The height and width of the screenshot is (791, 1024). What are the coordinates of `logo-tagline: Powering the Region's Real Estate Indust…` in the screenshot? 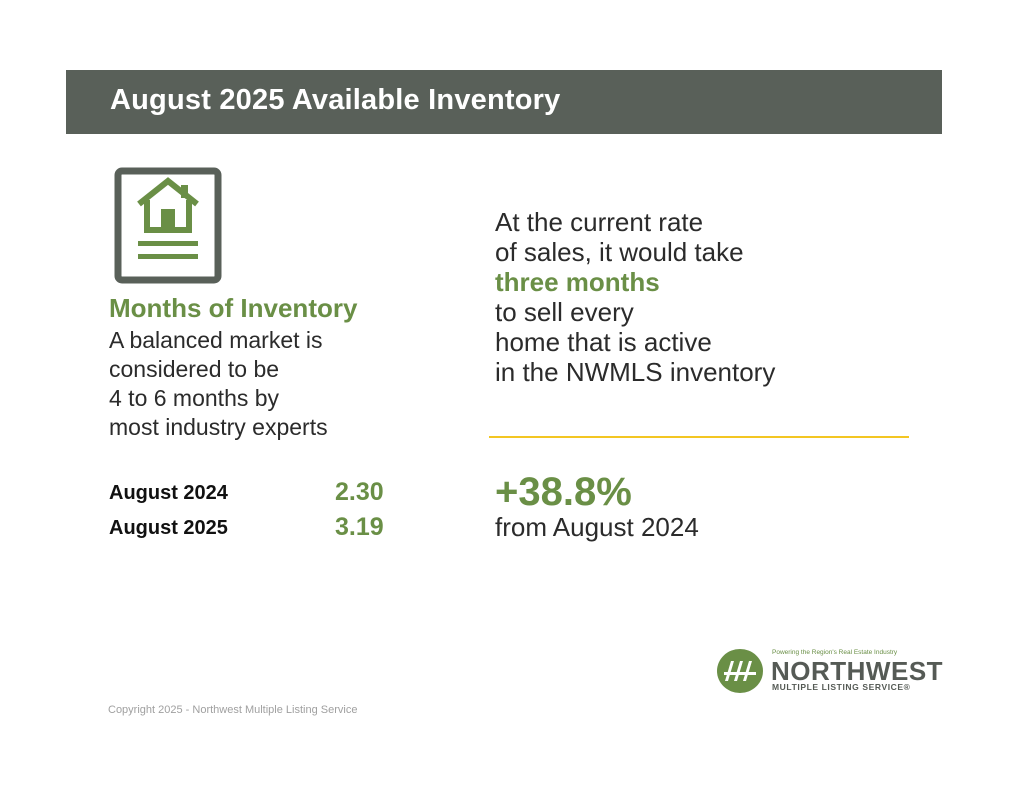 It's located at (835, 652).